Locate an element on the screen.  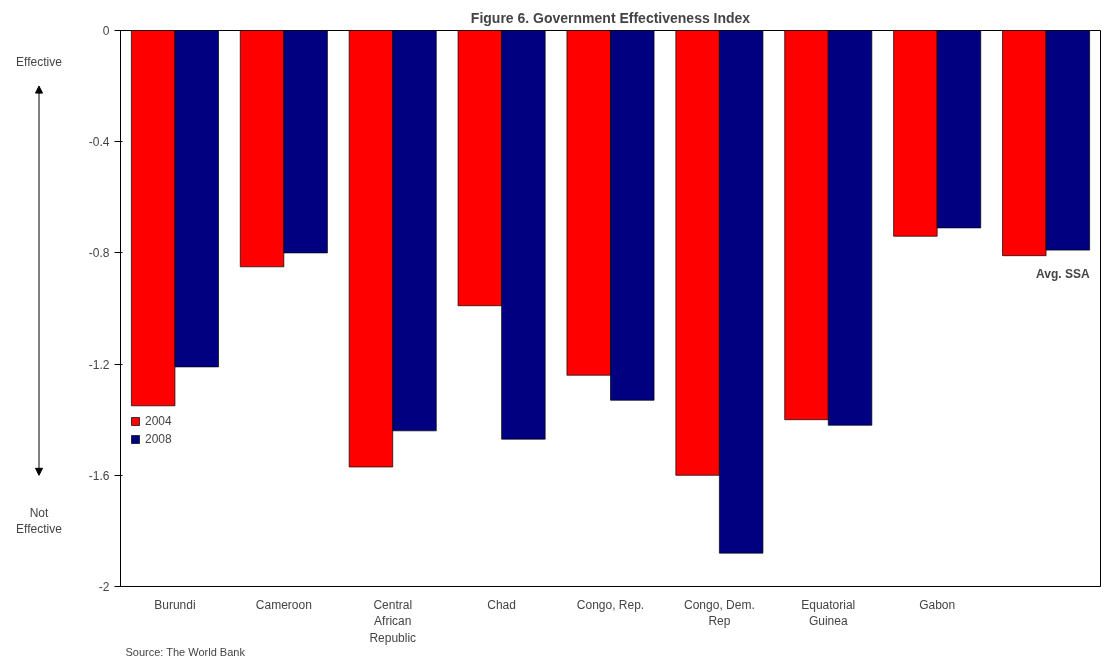
legend-label: 2008 is located at coordinates (158, 439).